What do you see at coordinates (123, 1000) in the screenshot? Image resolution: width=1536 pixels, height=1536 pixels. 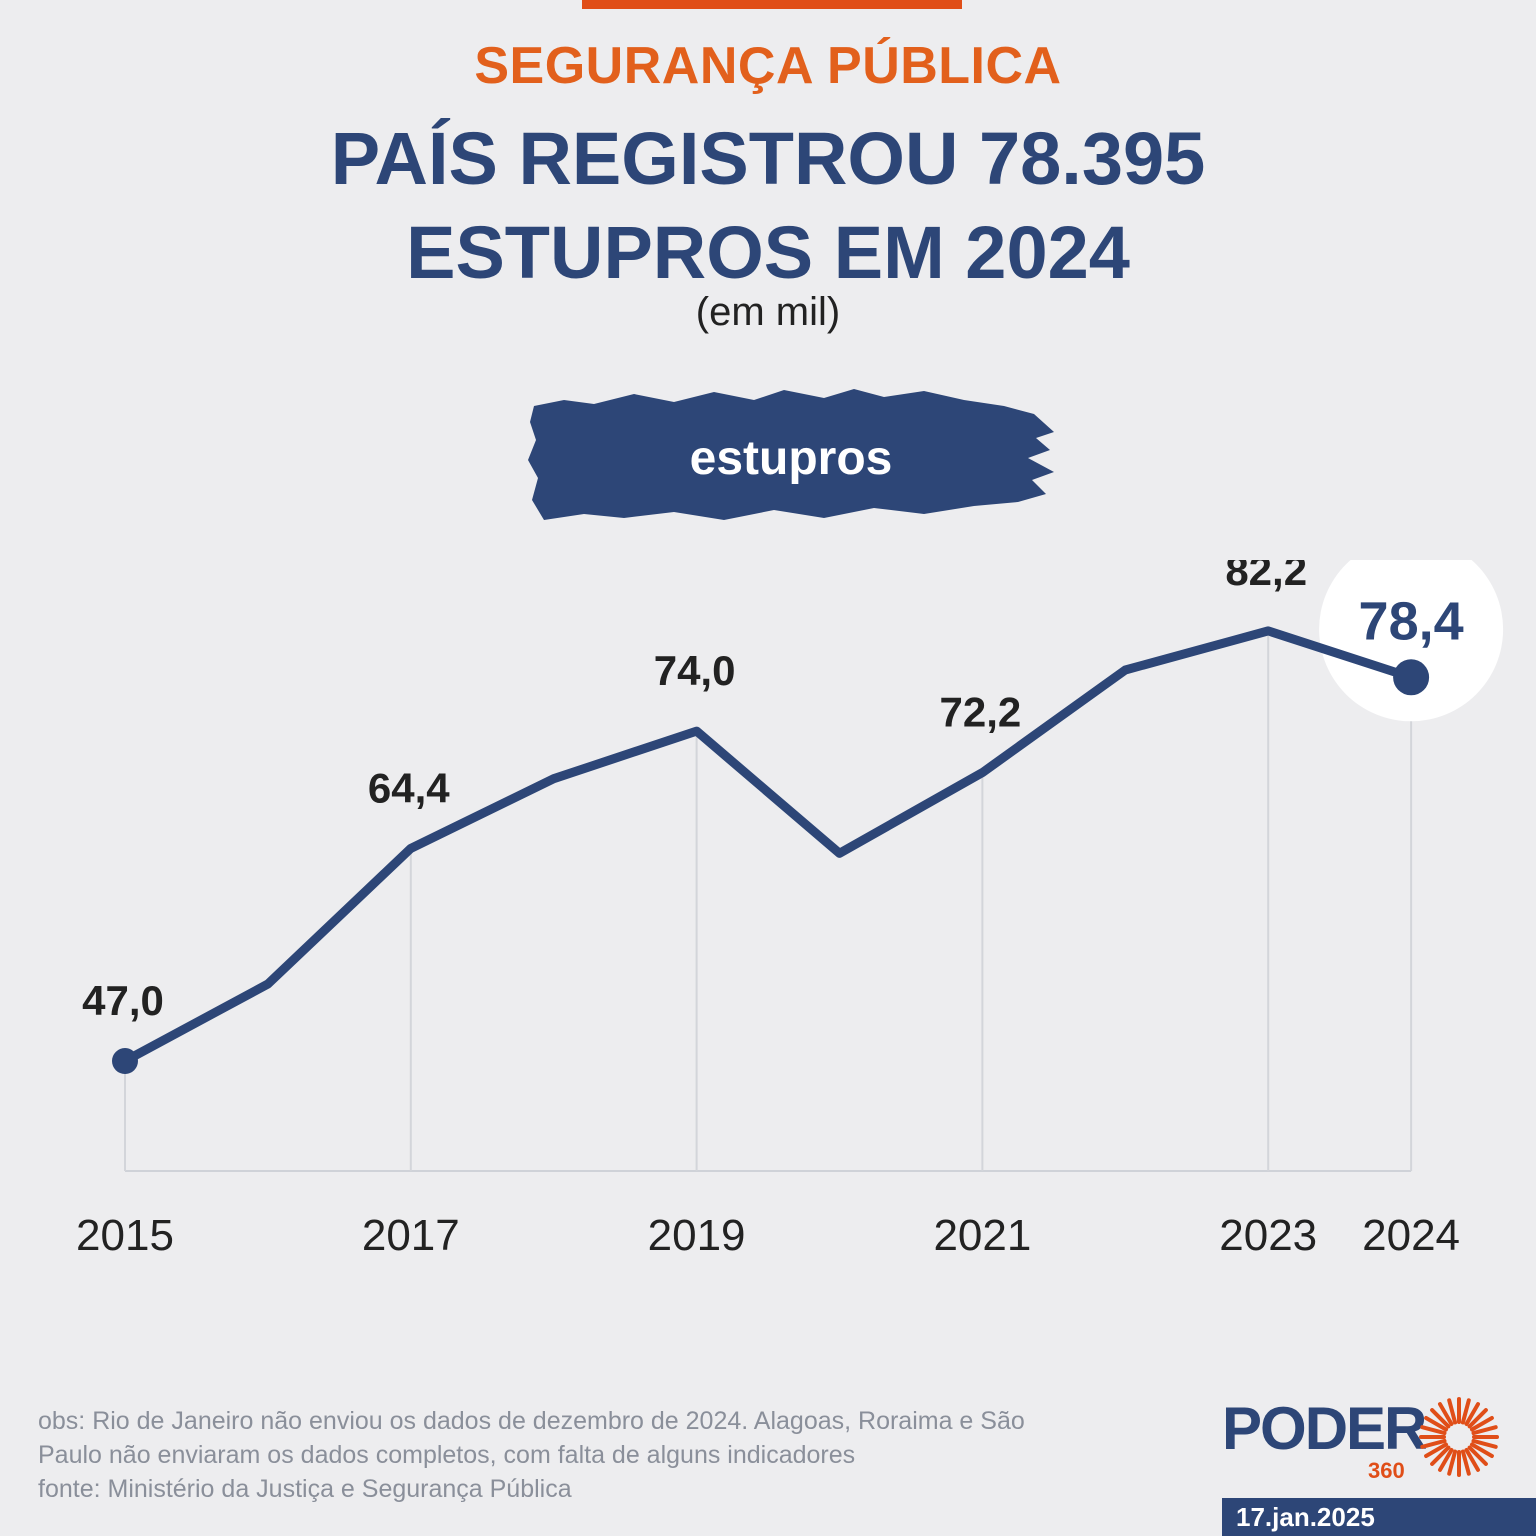 I see `data-label-2015: 47,0` at bounding box center [123, 1000].